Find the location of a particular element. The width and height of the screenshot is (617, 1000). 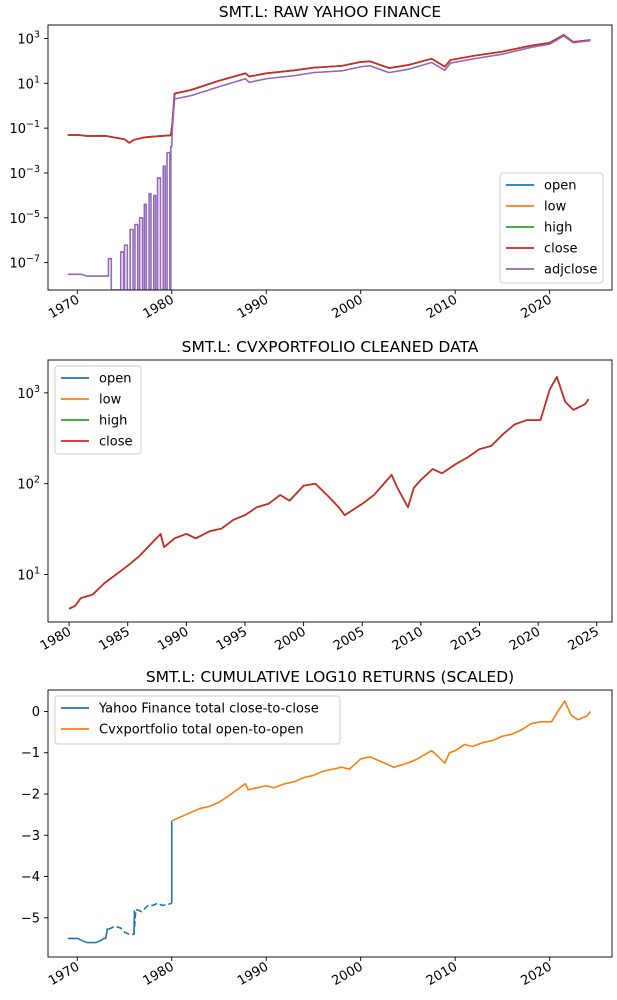

legend: open low high close adjclose is located at coordinates (551, 228).